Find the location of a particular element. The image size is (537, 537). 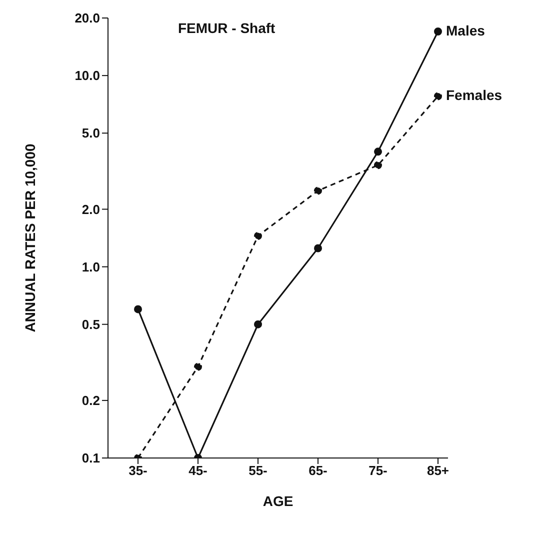

series-label: Females is located at coordinates (474, 95).